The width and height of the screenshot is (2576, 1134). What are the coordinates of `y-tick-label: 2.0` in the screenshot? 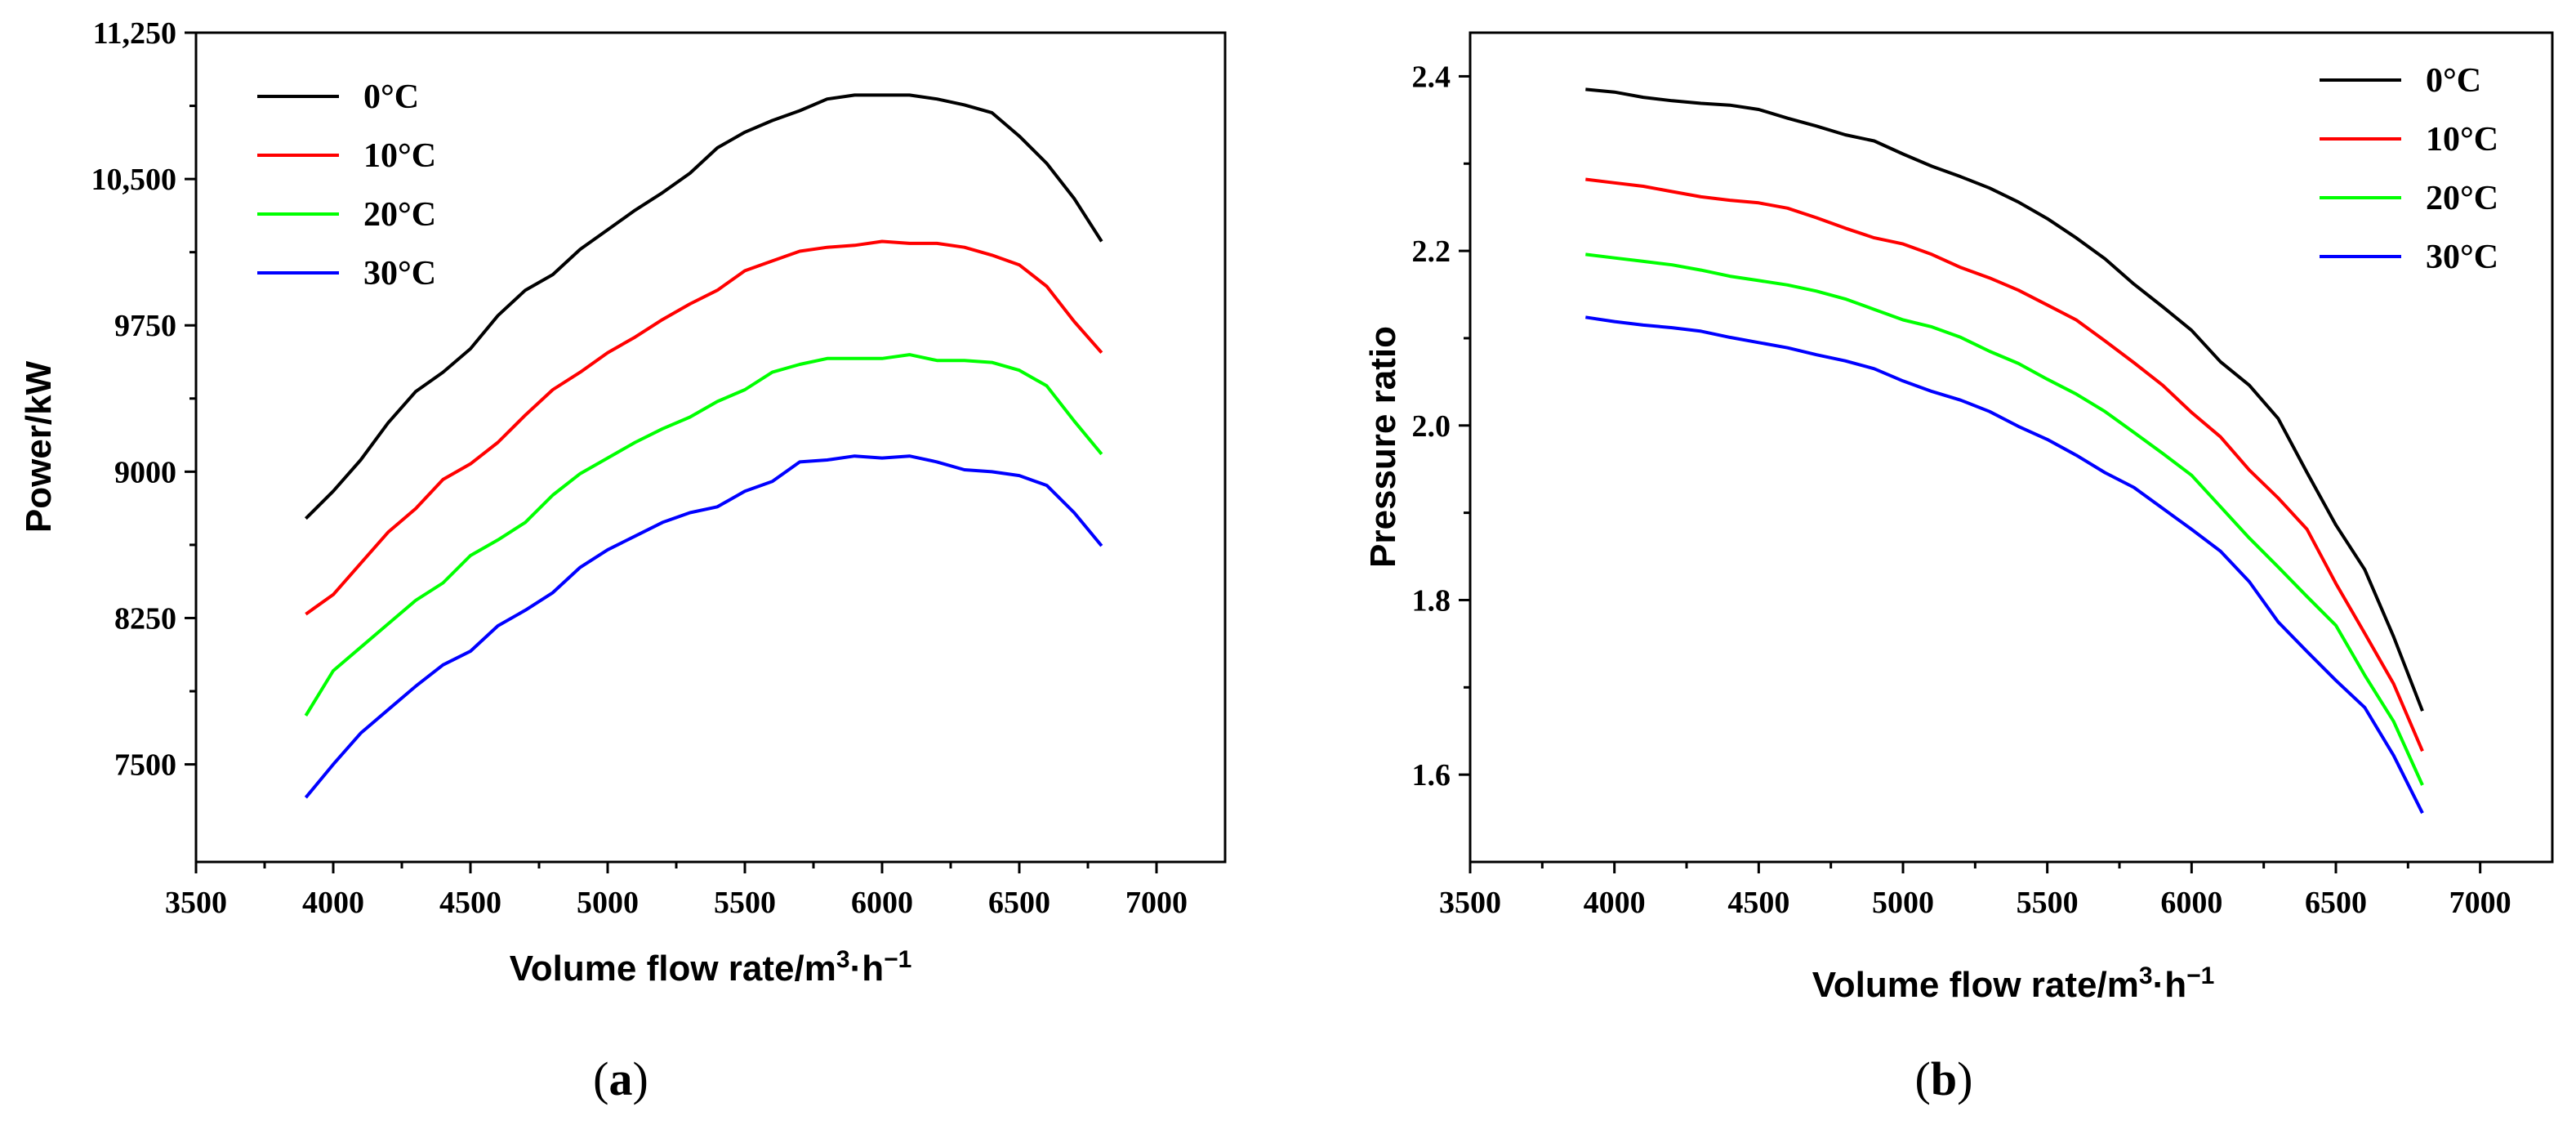 It's located at (1431, 427).